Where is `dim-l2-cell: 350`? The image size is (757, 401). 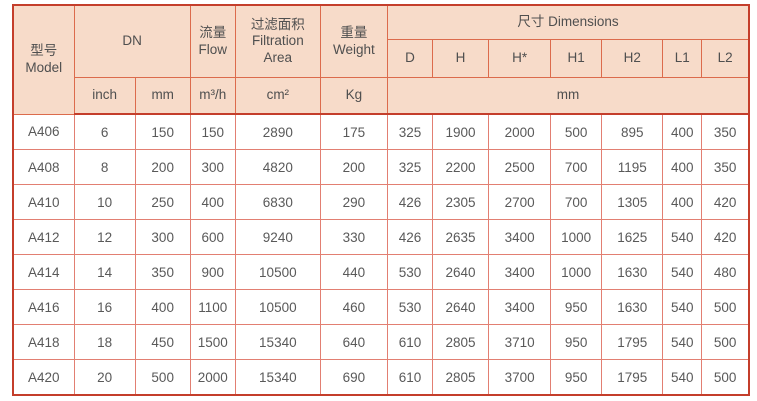 dim-l2-cell: 350 is located at coordinates (725, 131).